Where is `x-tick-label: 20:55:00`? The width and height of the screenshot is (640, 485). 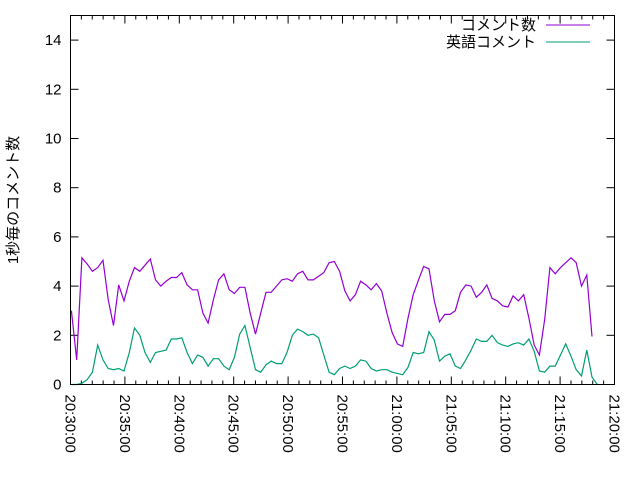
x-tick-label: 20:55:00 is located at coordinates (342, 424).